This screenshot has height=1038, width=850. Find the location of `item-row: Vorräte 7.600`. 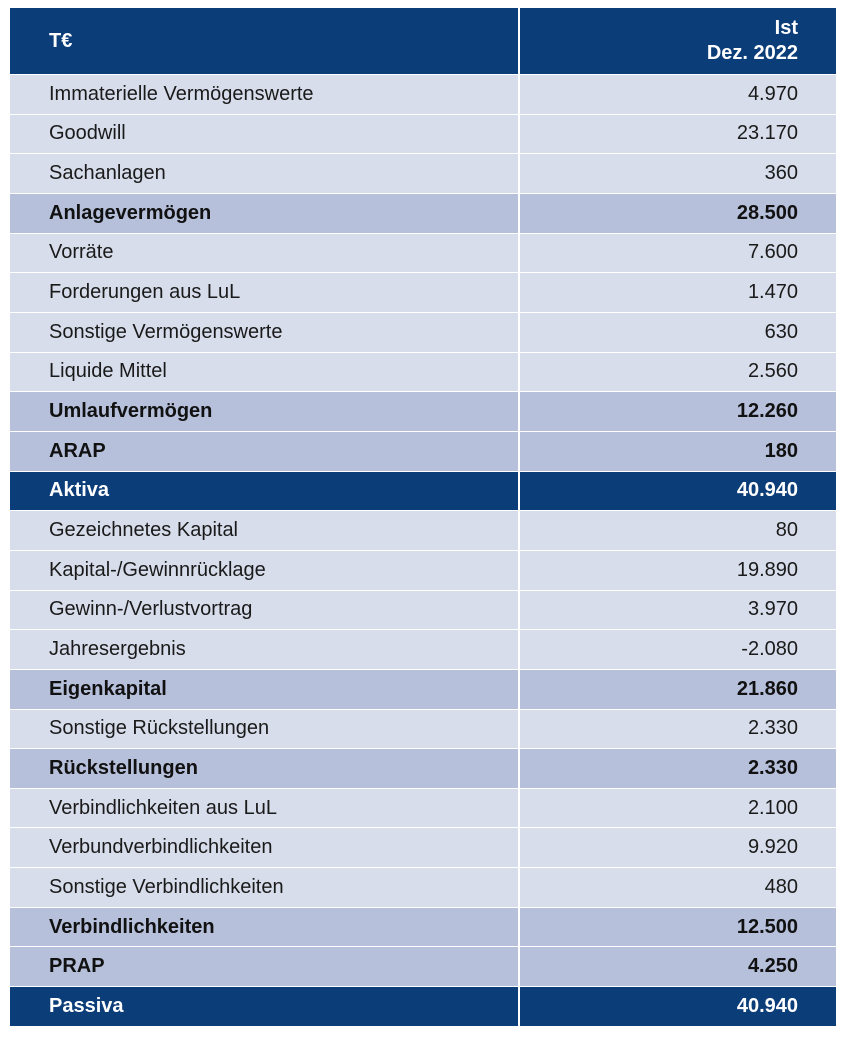

item-row: Vorräte 7.600 is located at coordinates (423, 253).